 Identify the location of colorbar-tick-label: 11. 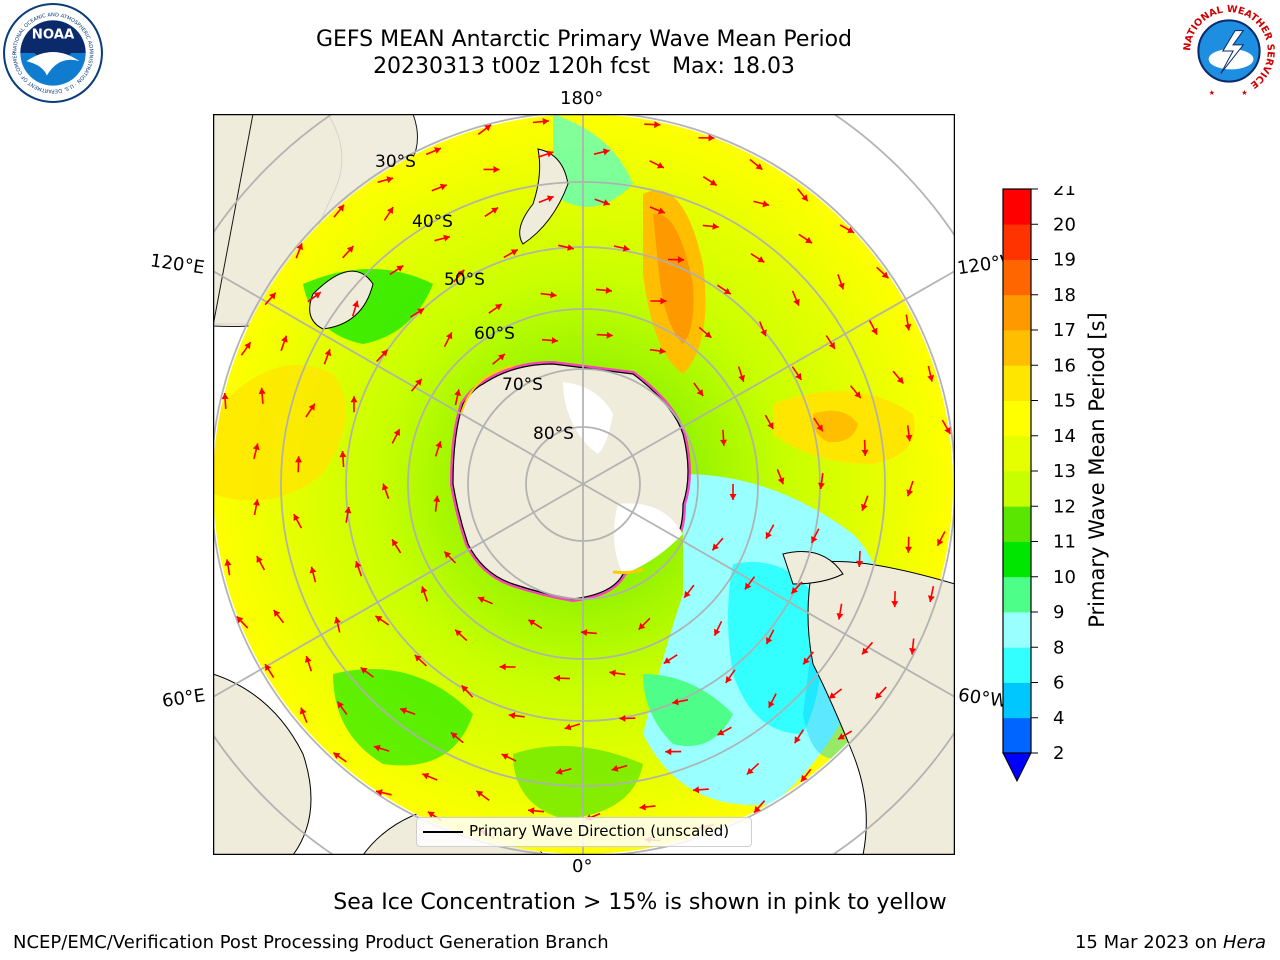
(1064, 542).